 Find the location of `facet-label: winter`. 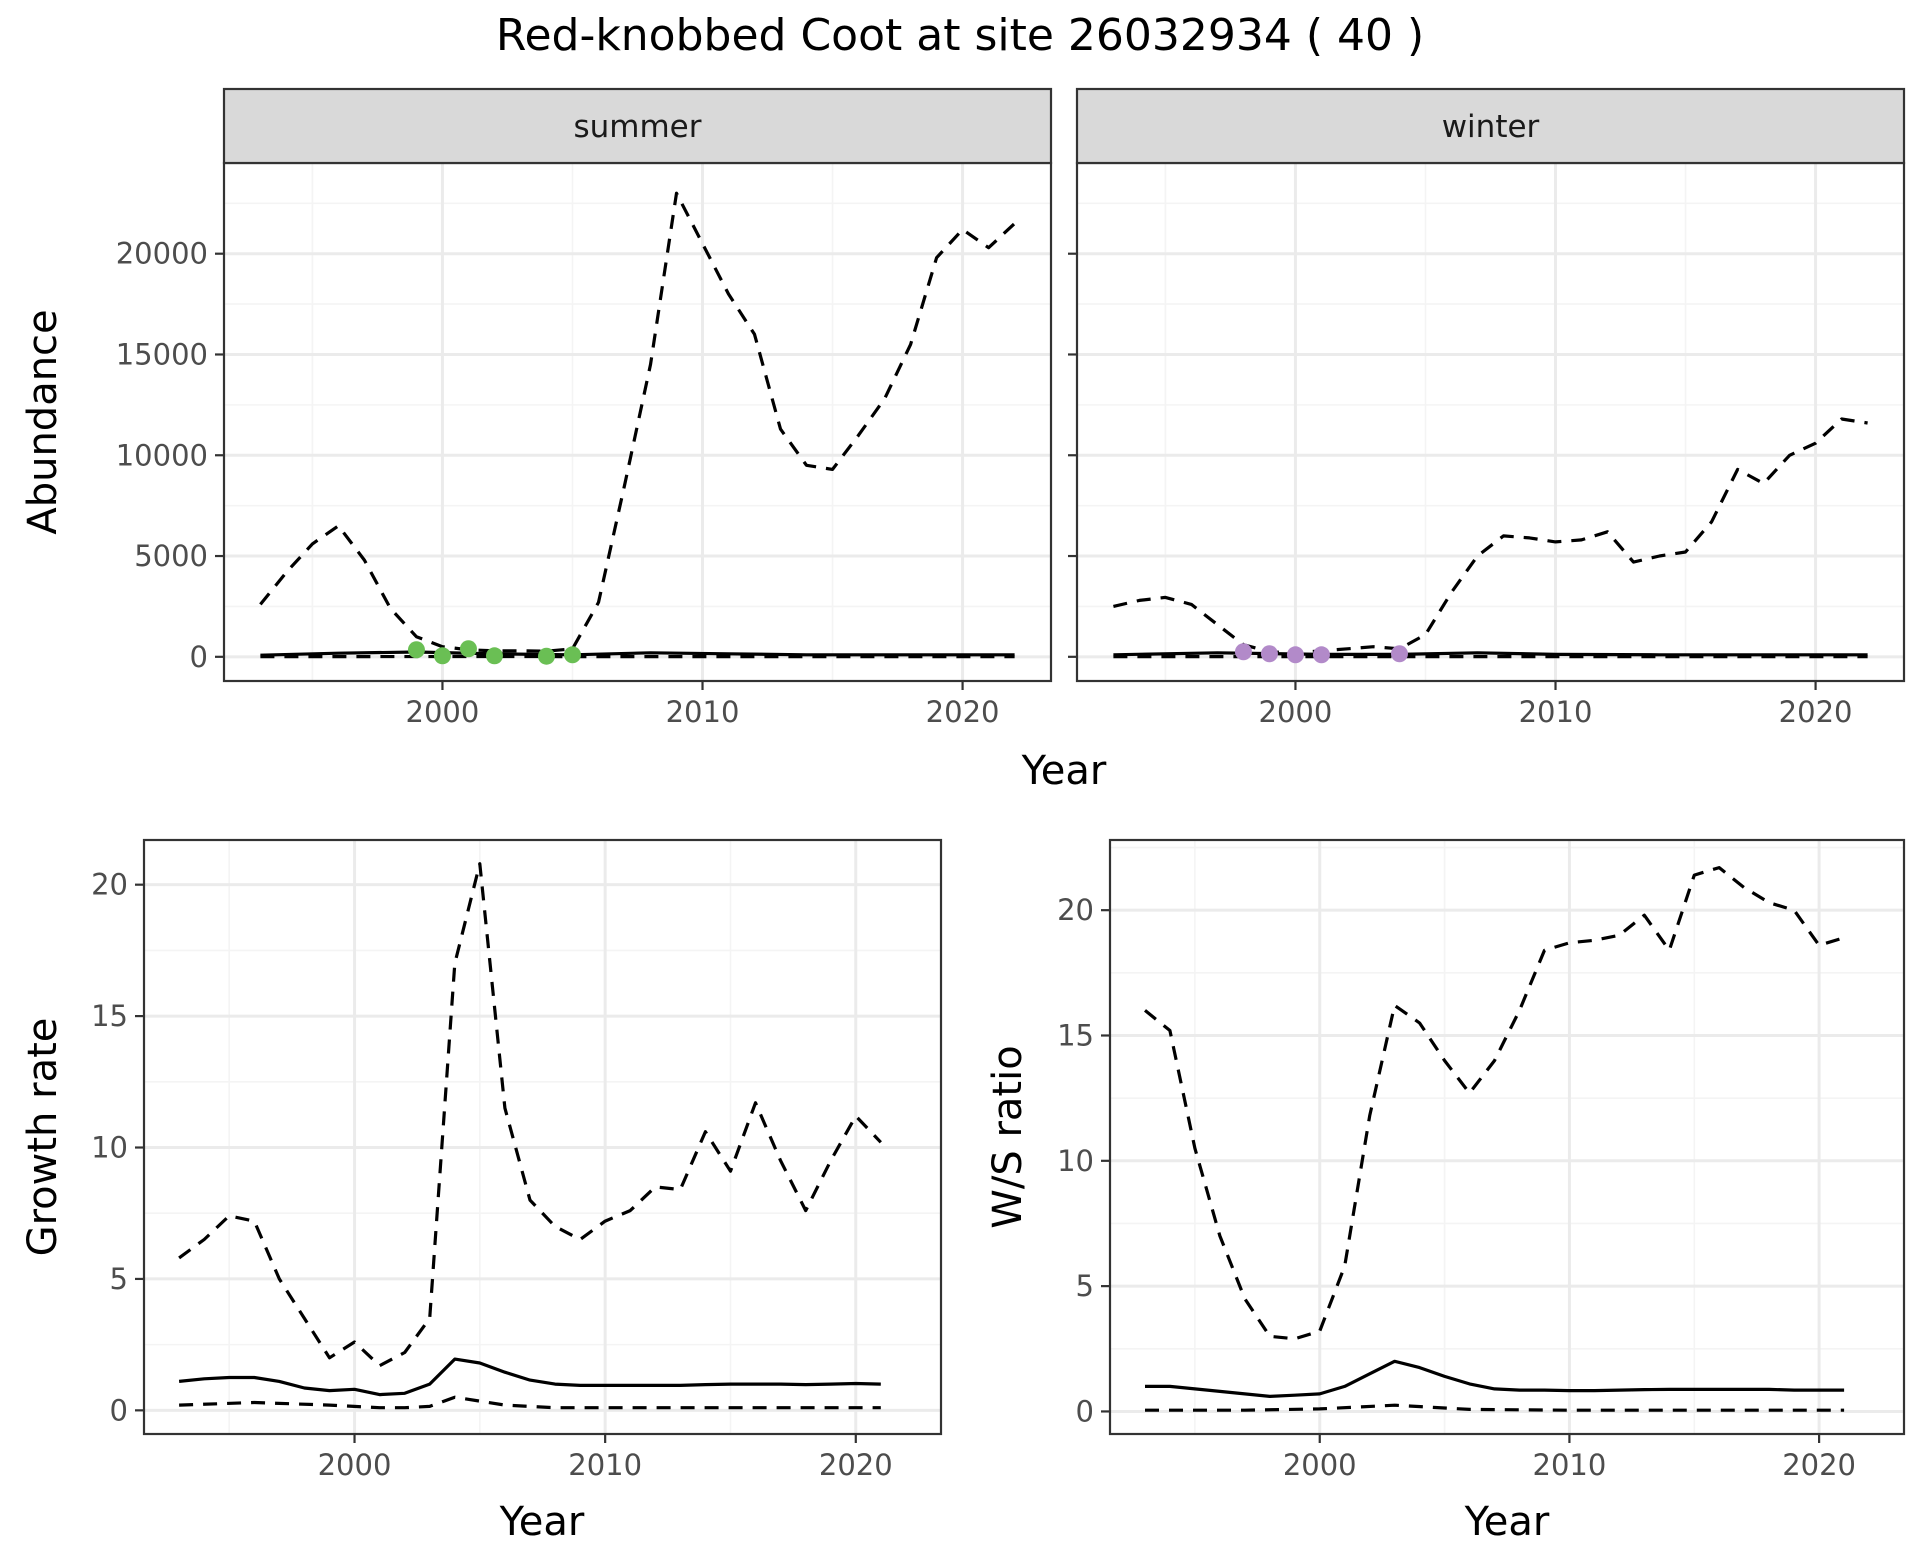

facet-label: winter is located at coordinates (1491, 127).